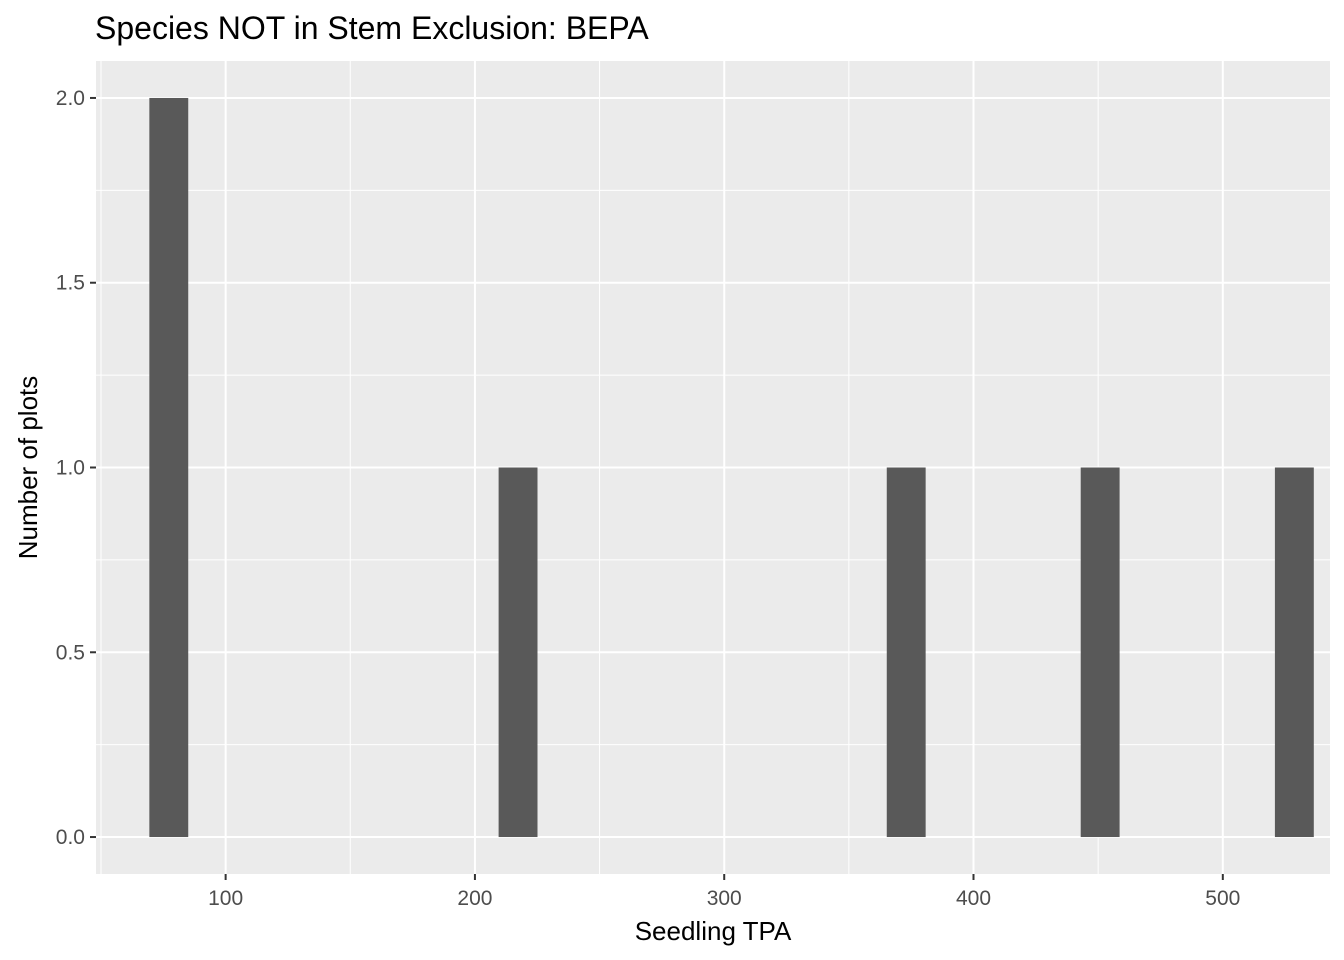  I want to click on x-axis-title: Seedling TPA, so click(713, 931).